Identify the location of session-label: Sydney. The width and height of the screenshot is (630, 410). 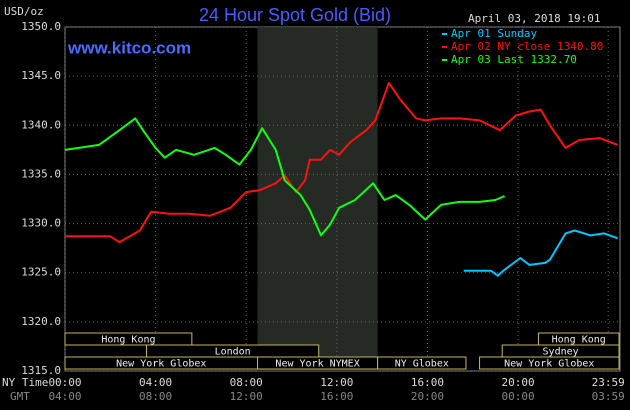
(561, 352).